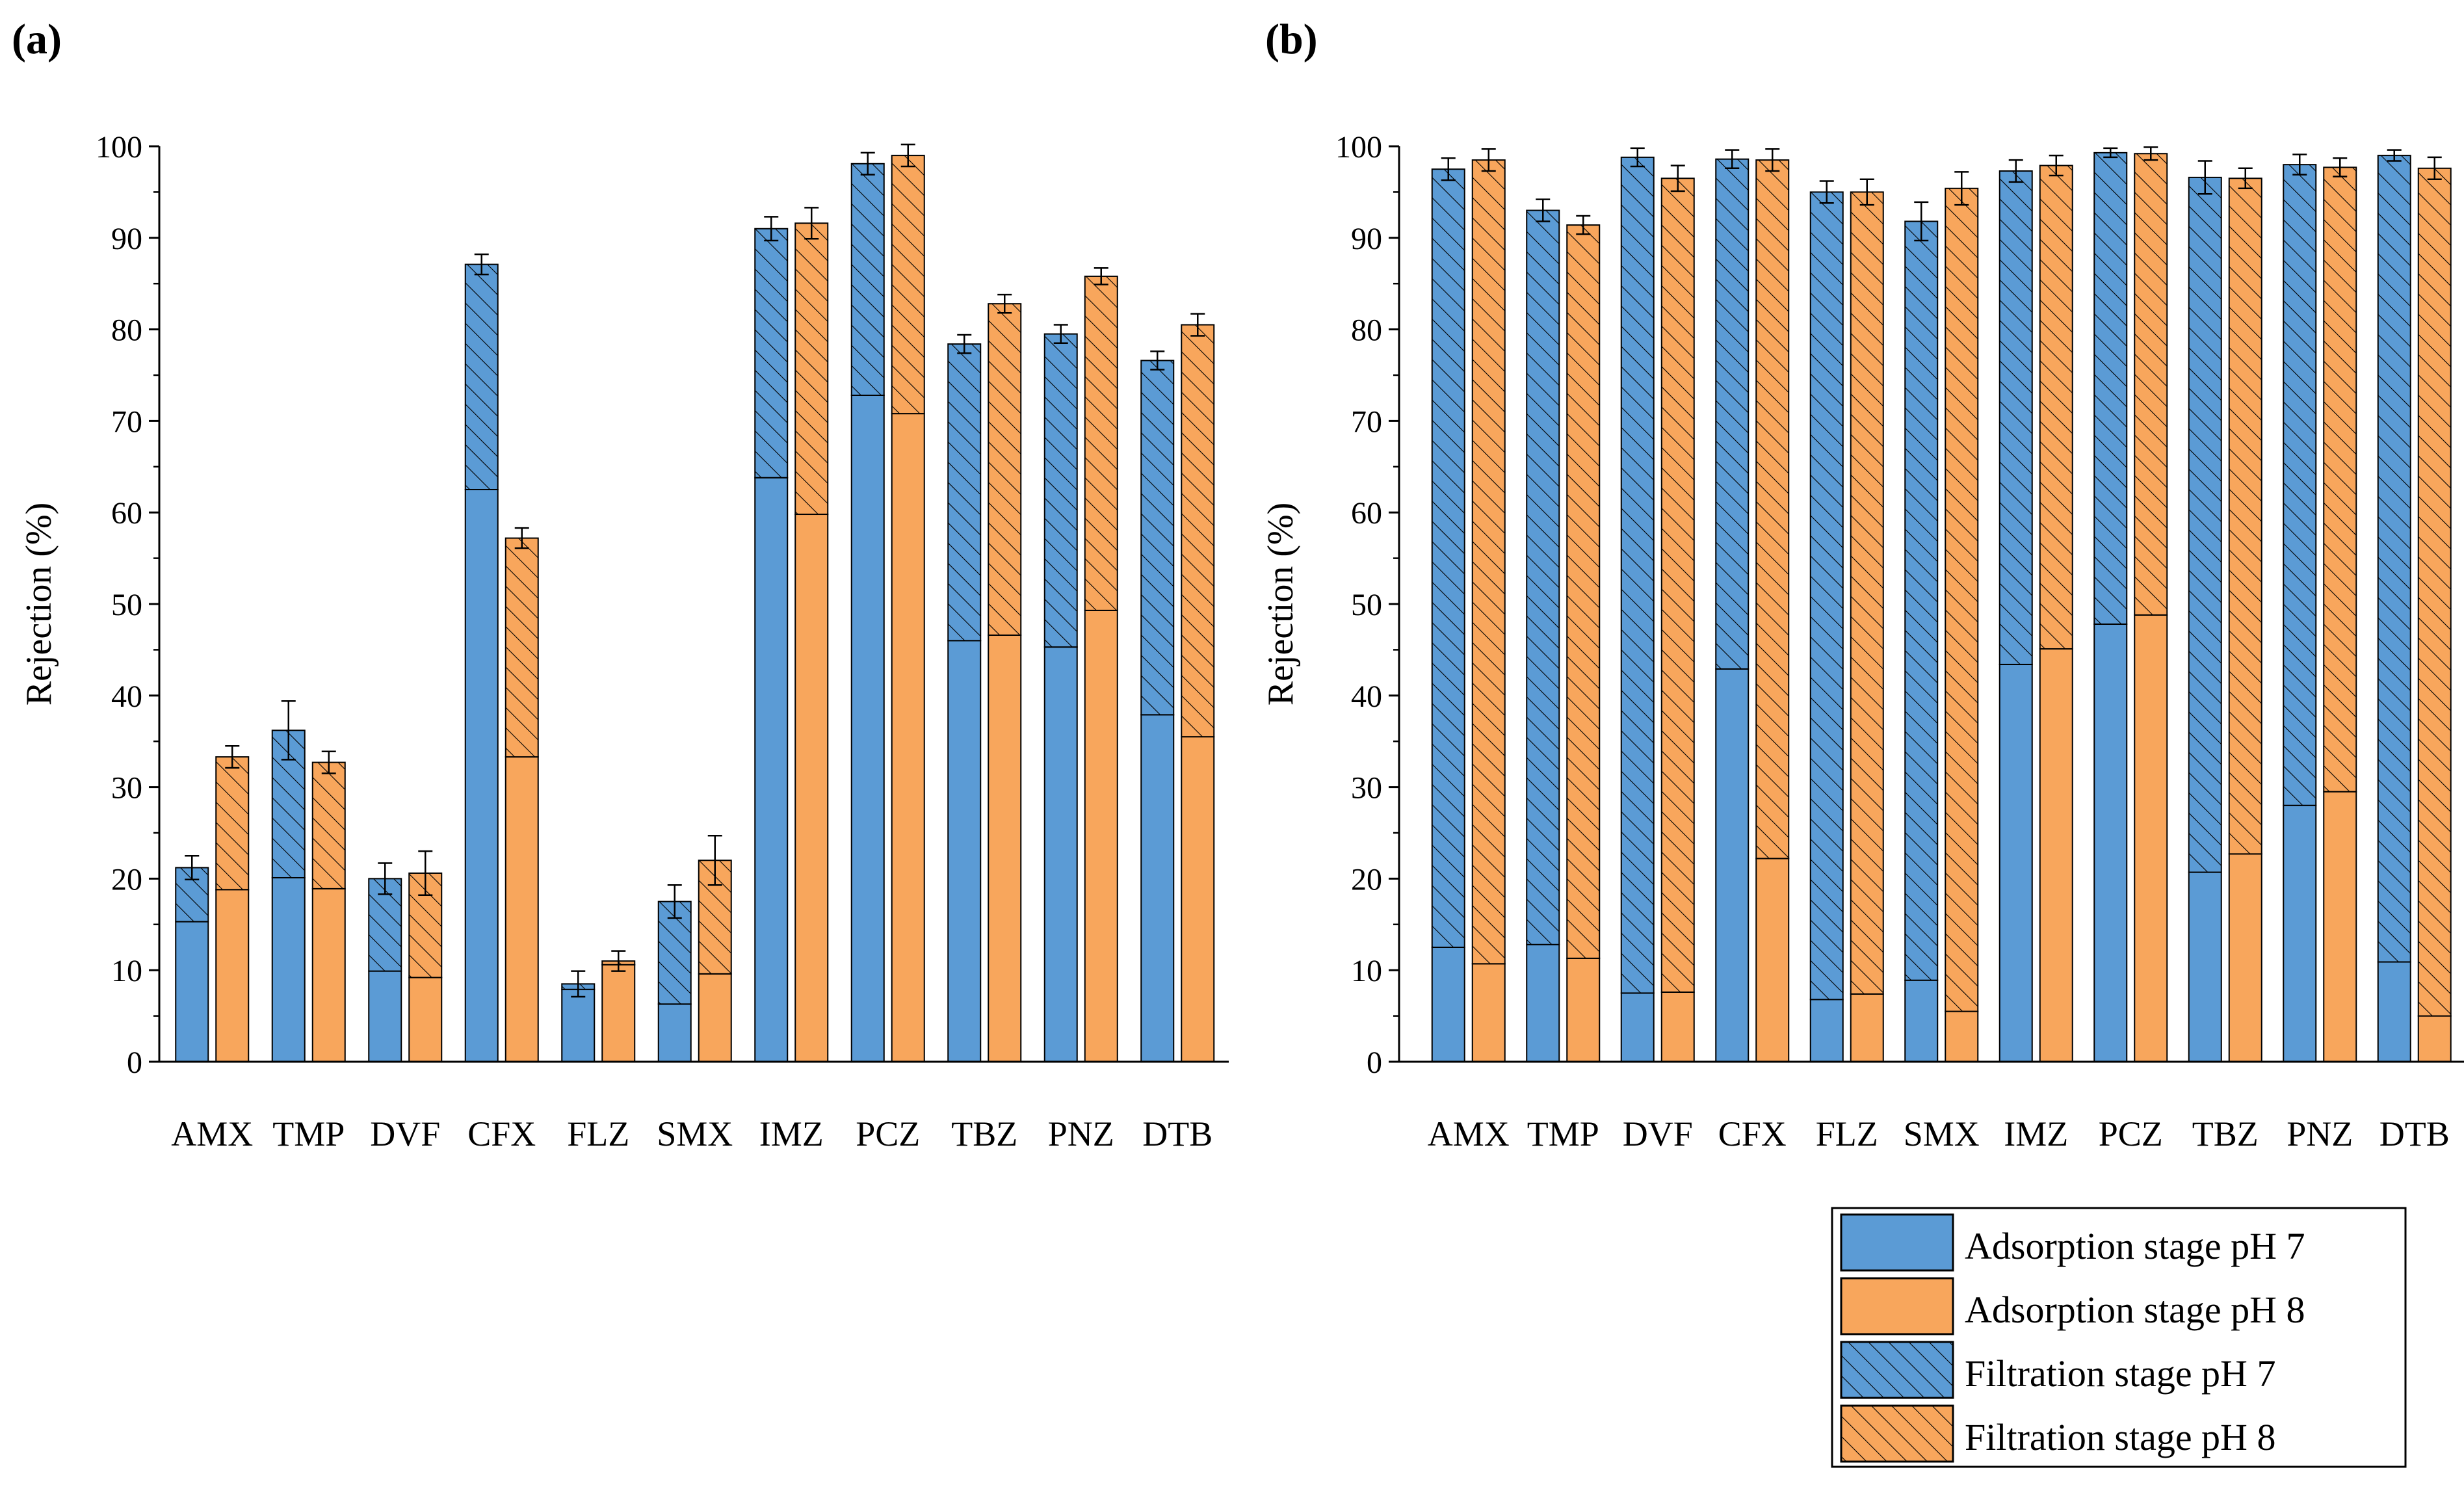 The width and height of the screenshot is (2464, 1485). I want to click on x-tick-label: IMZ, so click(2036, 1133).